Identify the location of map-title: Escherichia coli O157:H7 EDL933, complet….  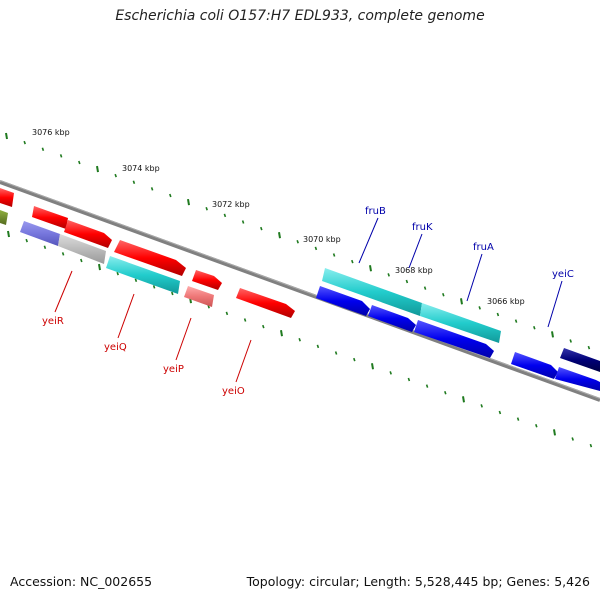
(300, 16).